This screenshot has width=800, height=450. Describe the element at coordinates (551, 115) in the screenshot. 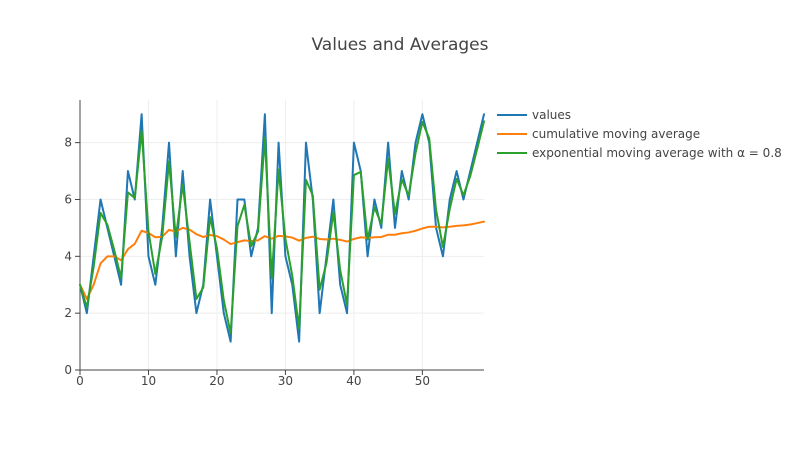

I see `legend-label: values` at that location.